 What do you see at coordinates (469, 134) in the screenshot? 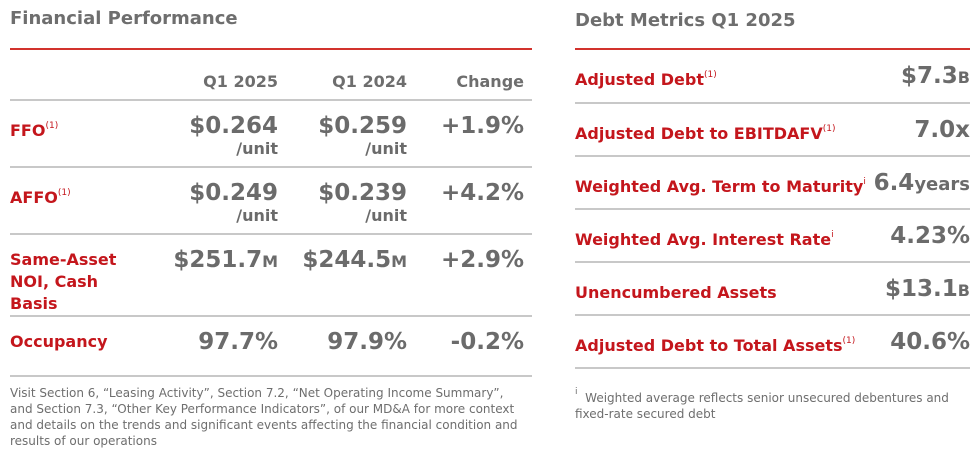
I see `value-change: +1.9%` at bounding box center [469, 134].